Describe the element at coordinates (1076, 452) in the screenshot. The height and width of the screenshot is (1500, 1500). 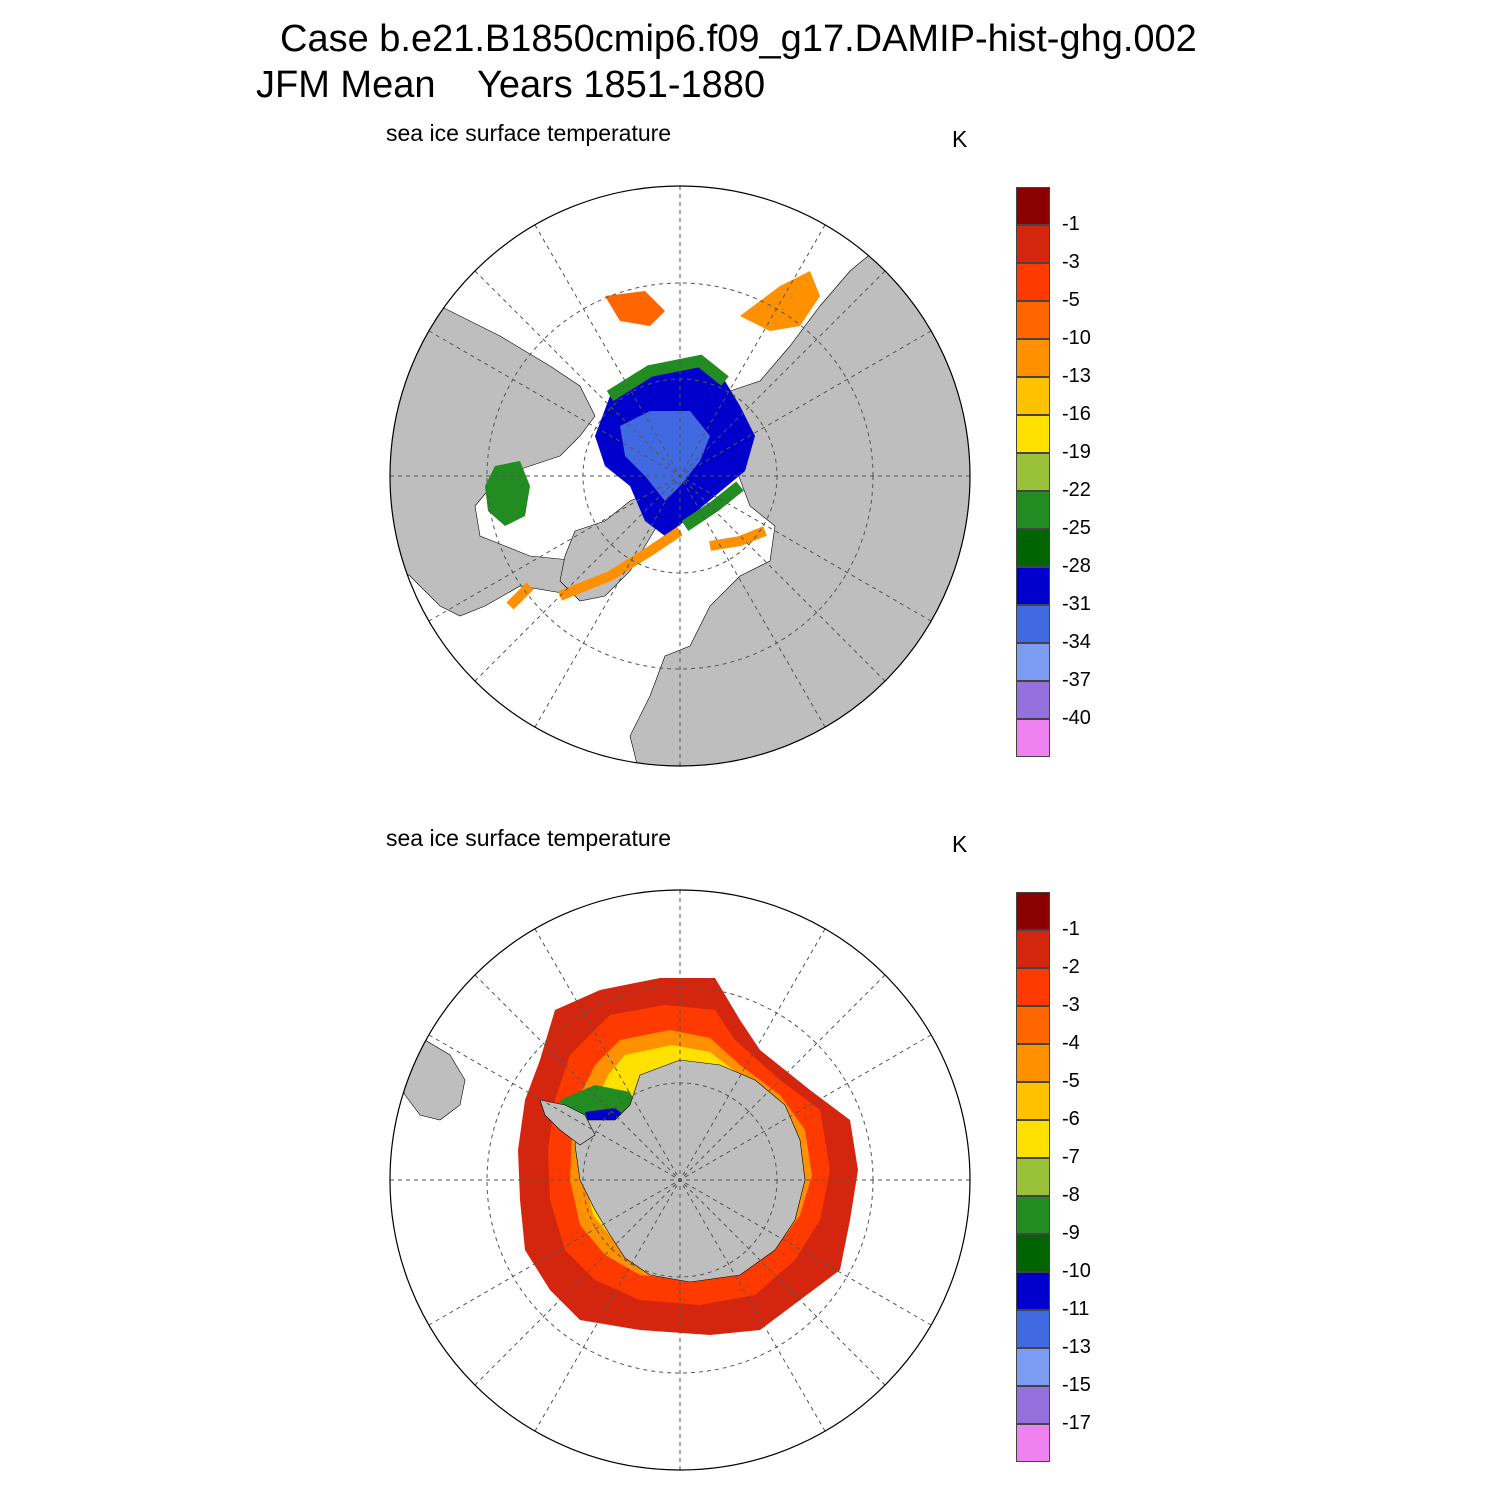
I see `north-colorbar-label: -19` at that location.